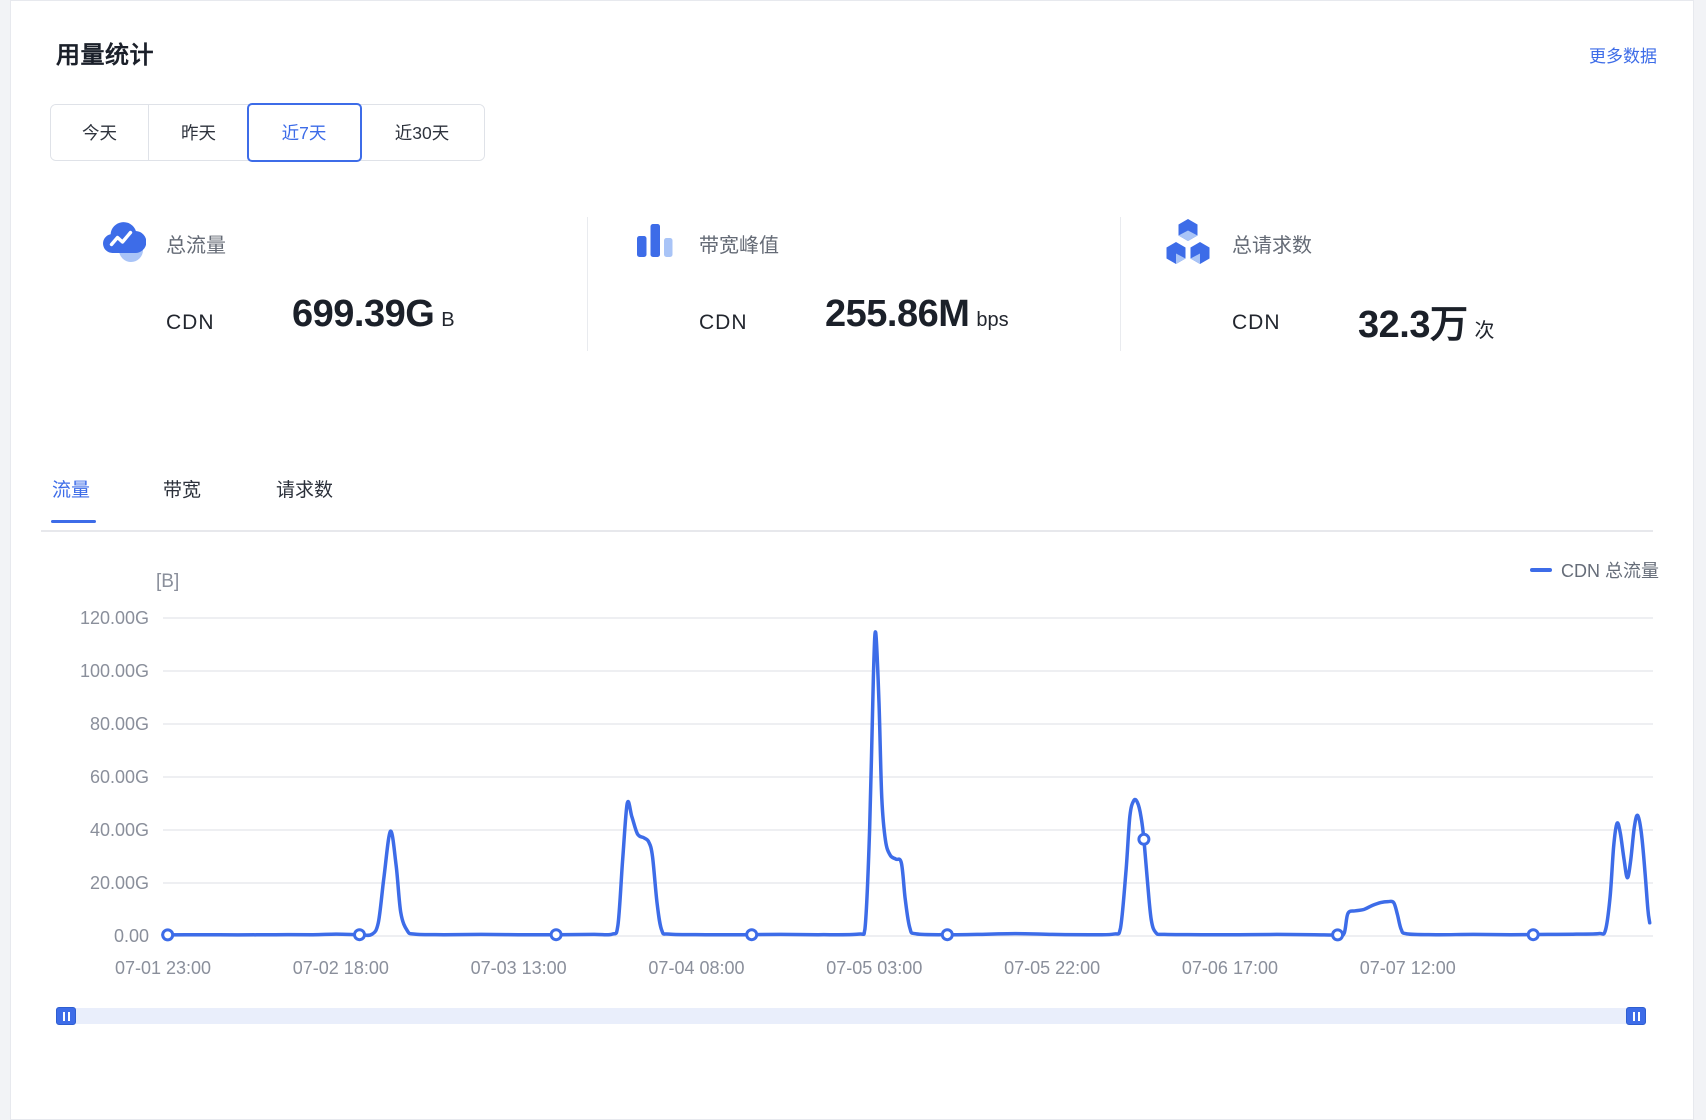 Image resolution: width=1706 pixels, height=1120 pixels. What do you see at coordinates (66, 1016) in the screenshot?
I see `datazoom-left-handle` at bounding box center [66, 1016].